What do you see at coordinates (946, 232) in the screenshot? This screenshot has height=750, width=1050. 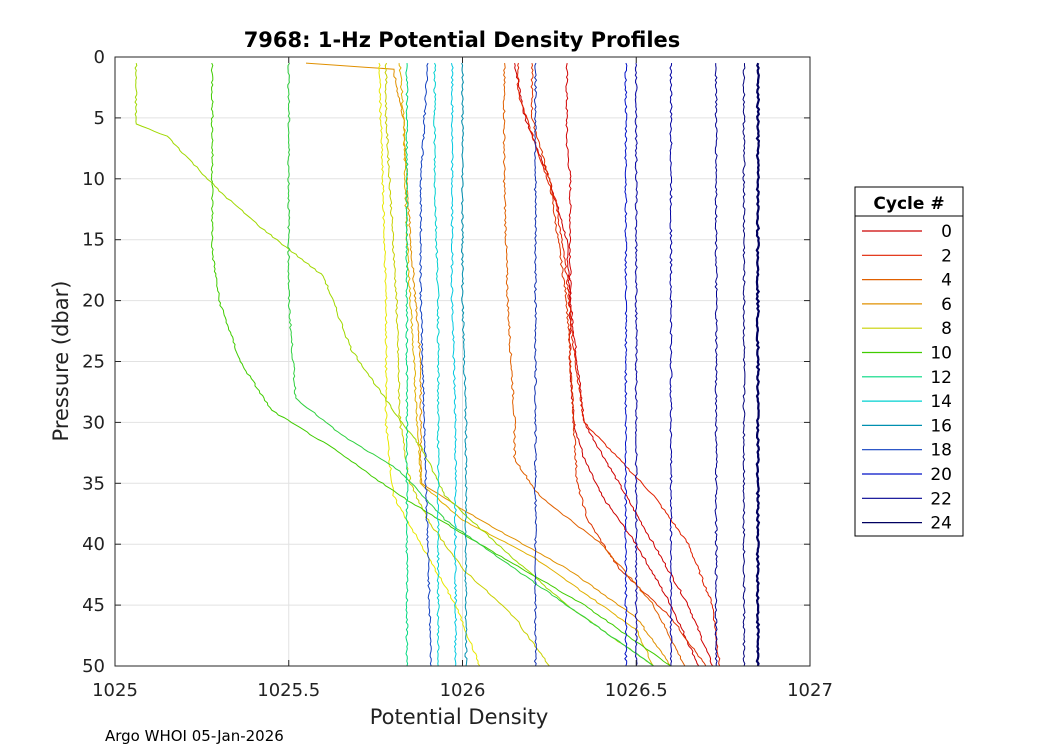 I see `legend-label: 0` at bounding box center [946, 232].